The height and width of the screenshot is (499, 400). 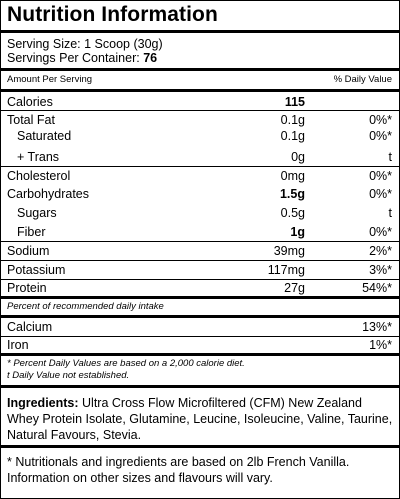 I want to click on row-dv-sugars: t, so click(x=390, y=213).